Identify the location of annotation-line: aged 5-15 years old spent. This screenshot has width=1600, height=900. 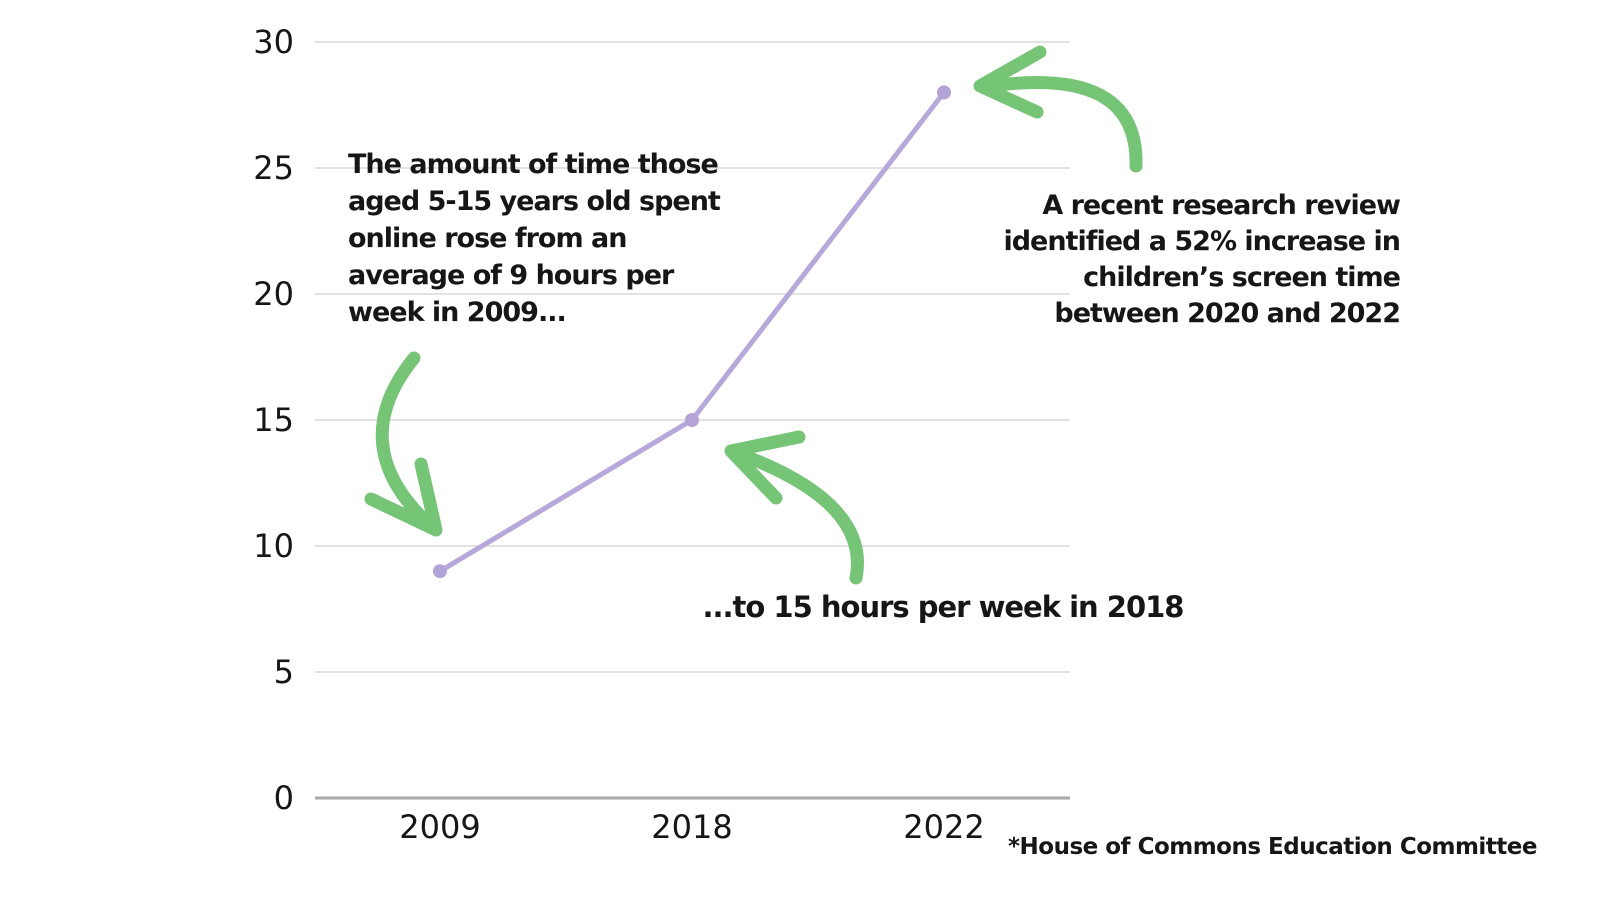
(534, 201).